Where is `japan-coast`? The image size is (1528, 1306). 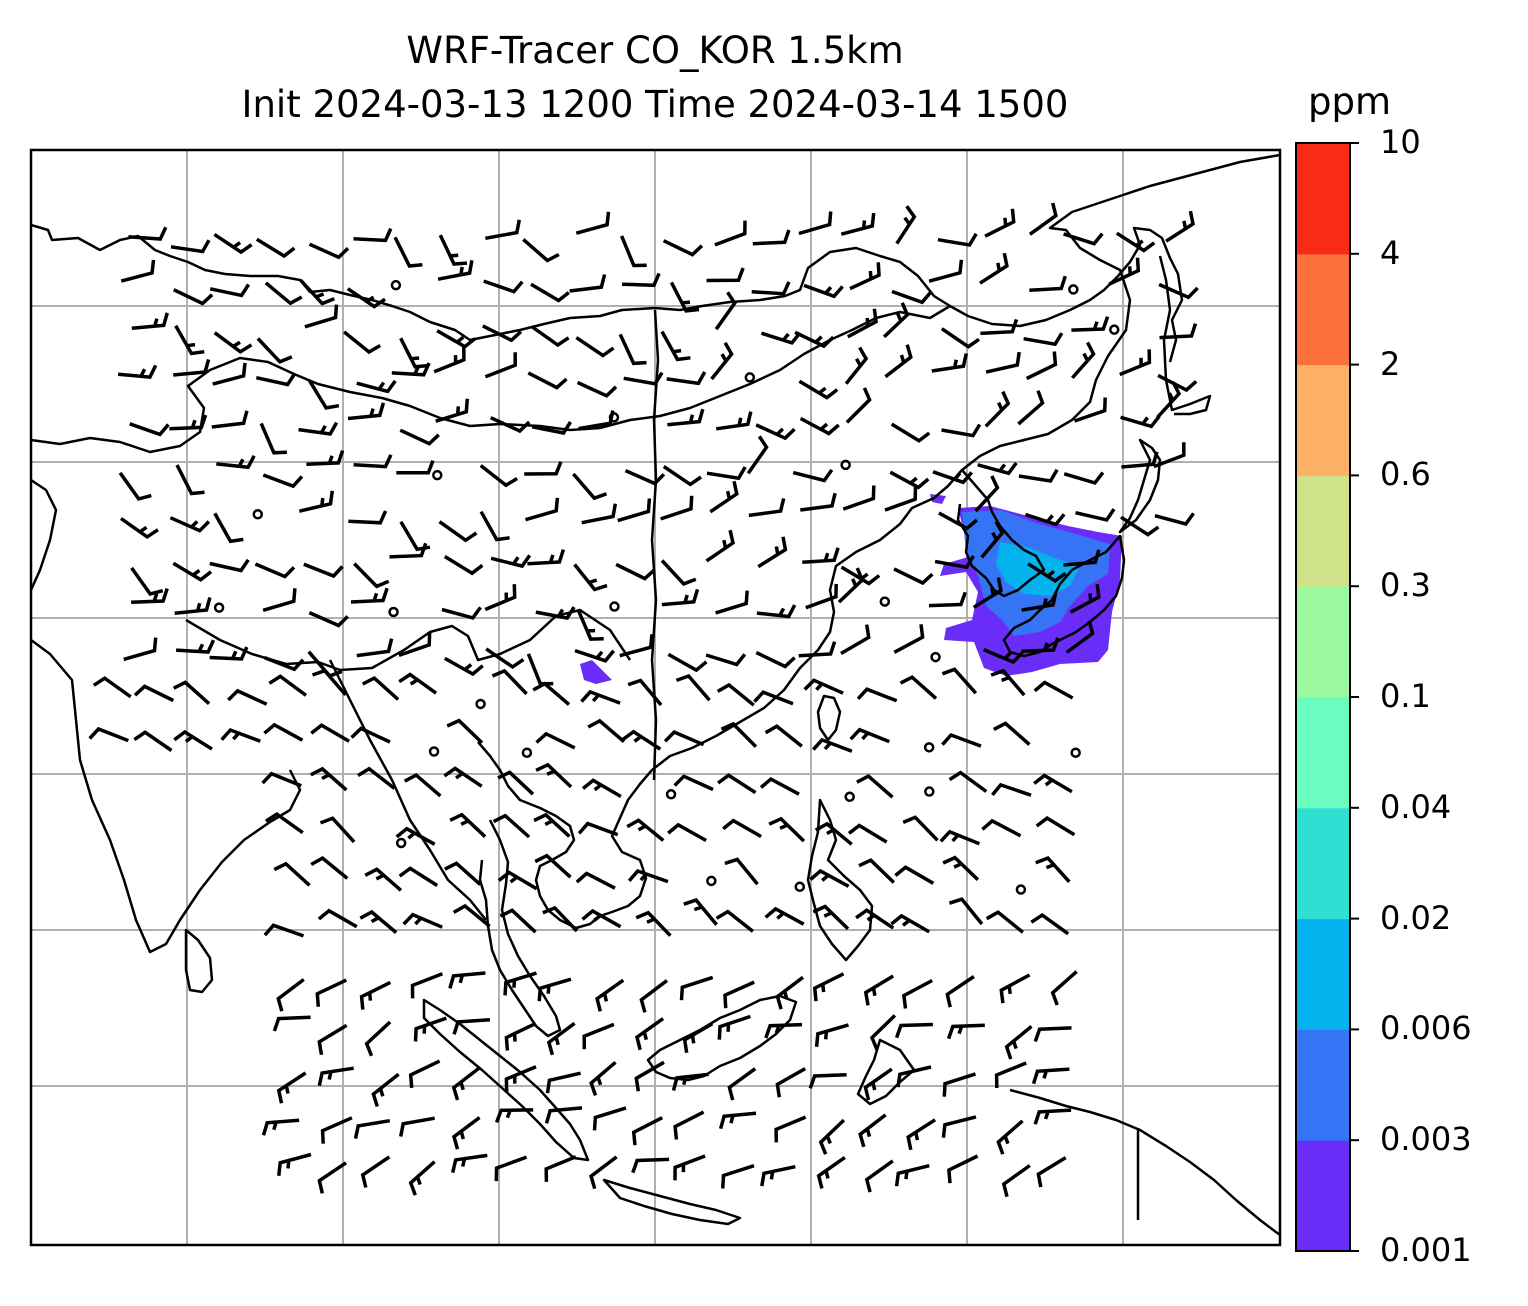 japan-coast is located at coordinates (1064, 596).